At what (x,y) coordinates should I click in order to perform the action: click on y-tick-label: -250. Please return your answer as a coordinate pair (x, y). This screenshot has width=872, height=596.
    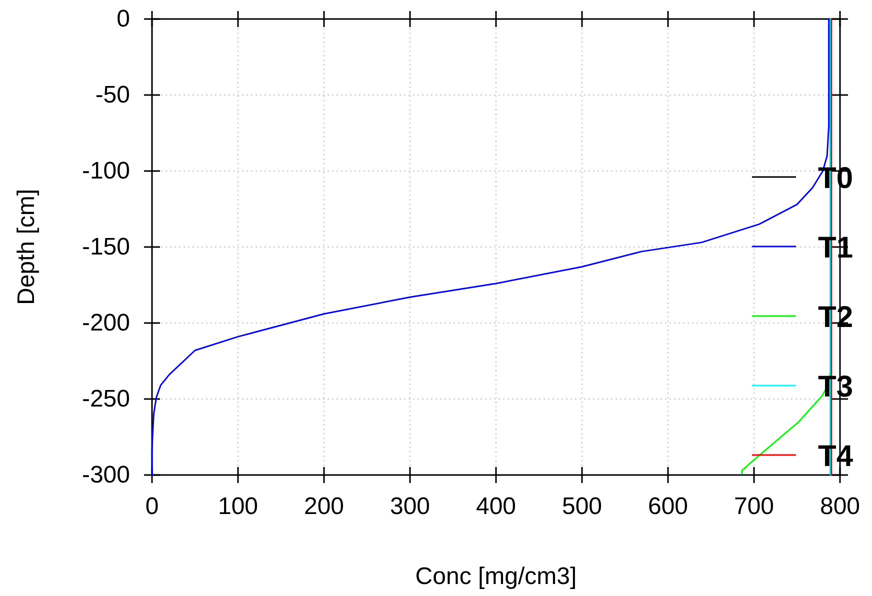
    Looking at the image, I should click on (106, 399).